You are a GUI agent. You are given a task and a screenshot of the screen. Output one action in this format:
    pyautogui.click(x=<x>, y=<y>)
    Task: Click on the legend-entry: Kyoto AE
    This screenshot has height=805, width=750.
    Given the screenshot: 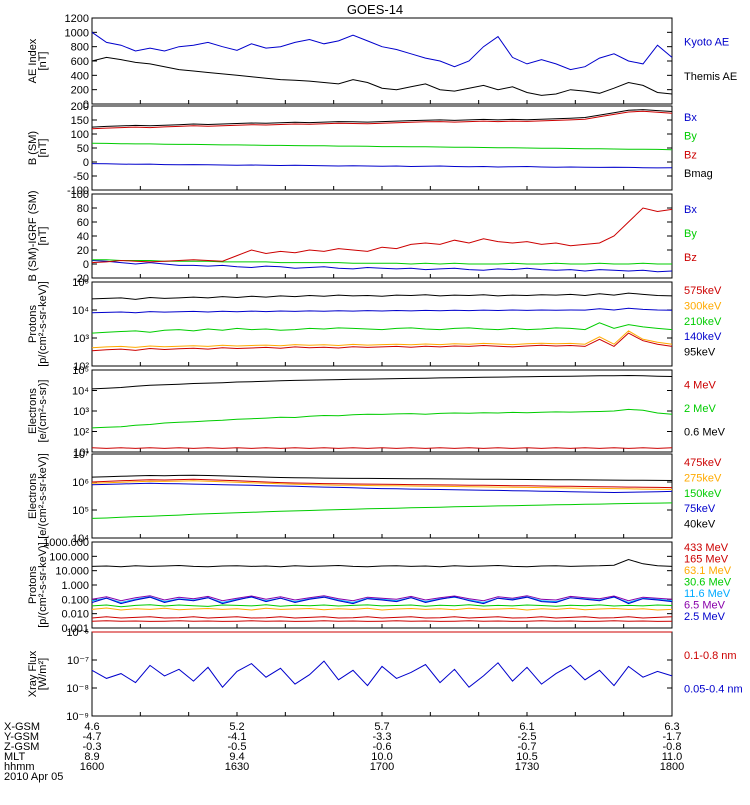 What is the action you would take?
    pyautogui.click(x=706, y=43)
    